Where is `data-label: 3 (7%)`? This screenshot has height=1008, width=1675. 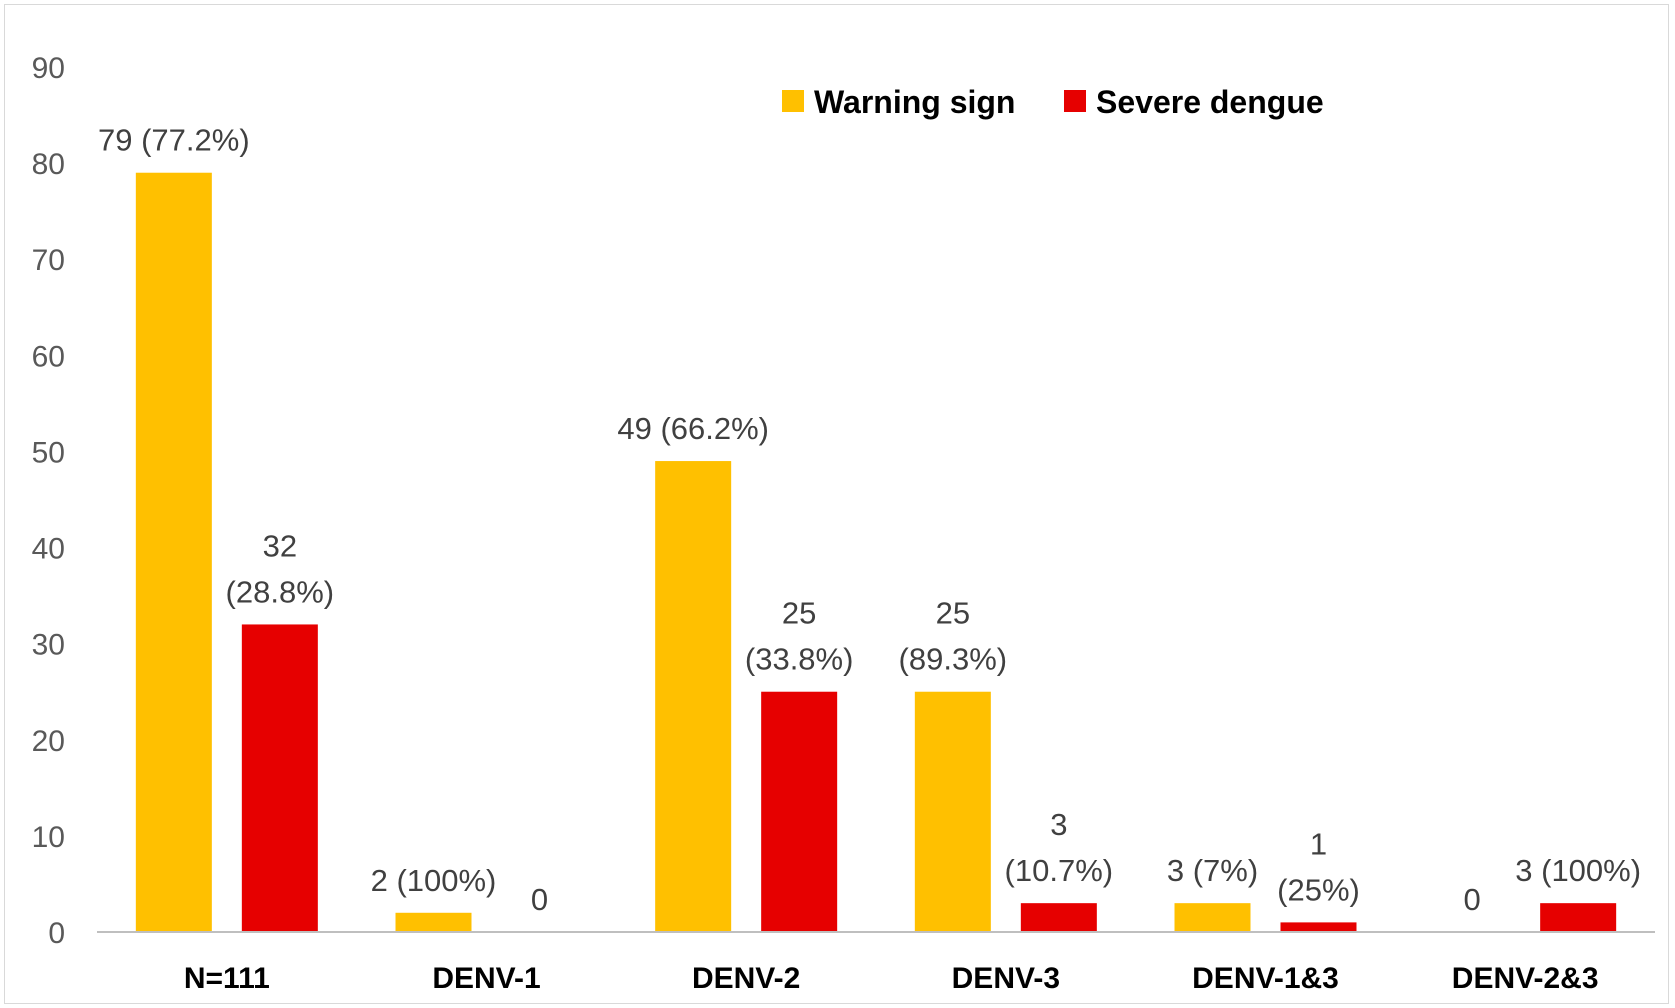
data-label: 3 (7%) is located at coordinates (1212, 870).